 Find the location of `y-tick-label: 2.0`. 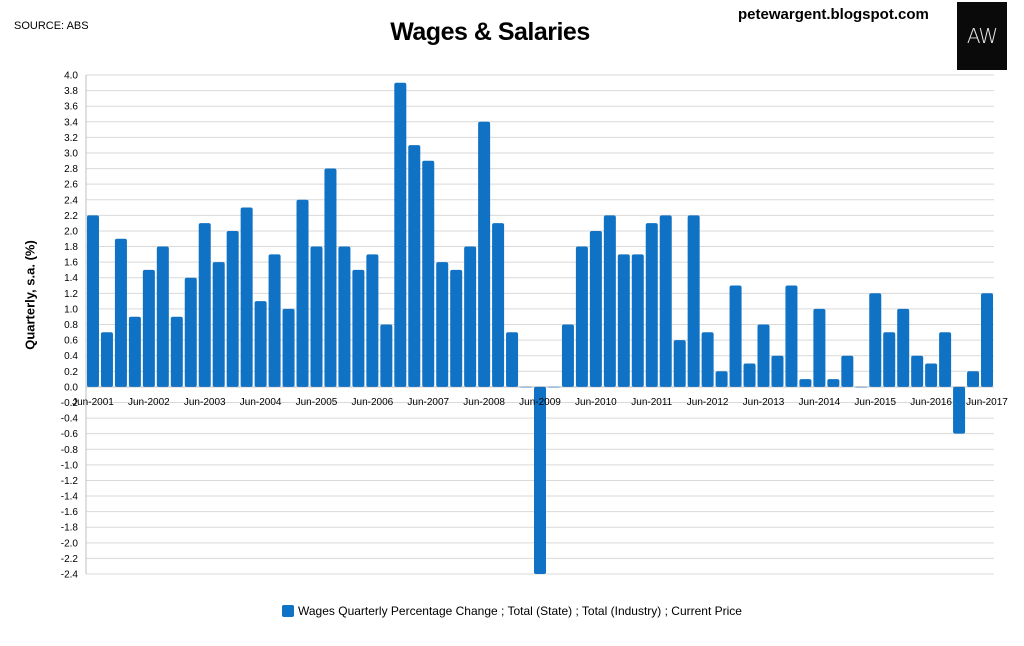

y-tick-label: 2.0 is located at coordinates (71, 231).